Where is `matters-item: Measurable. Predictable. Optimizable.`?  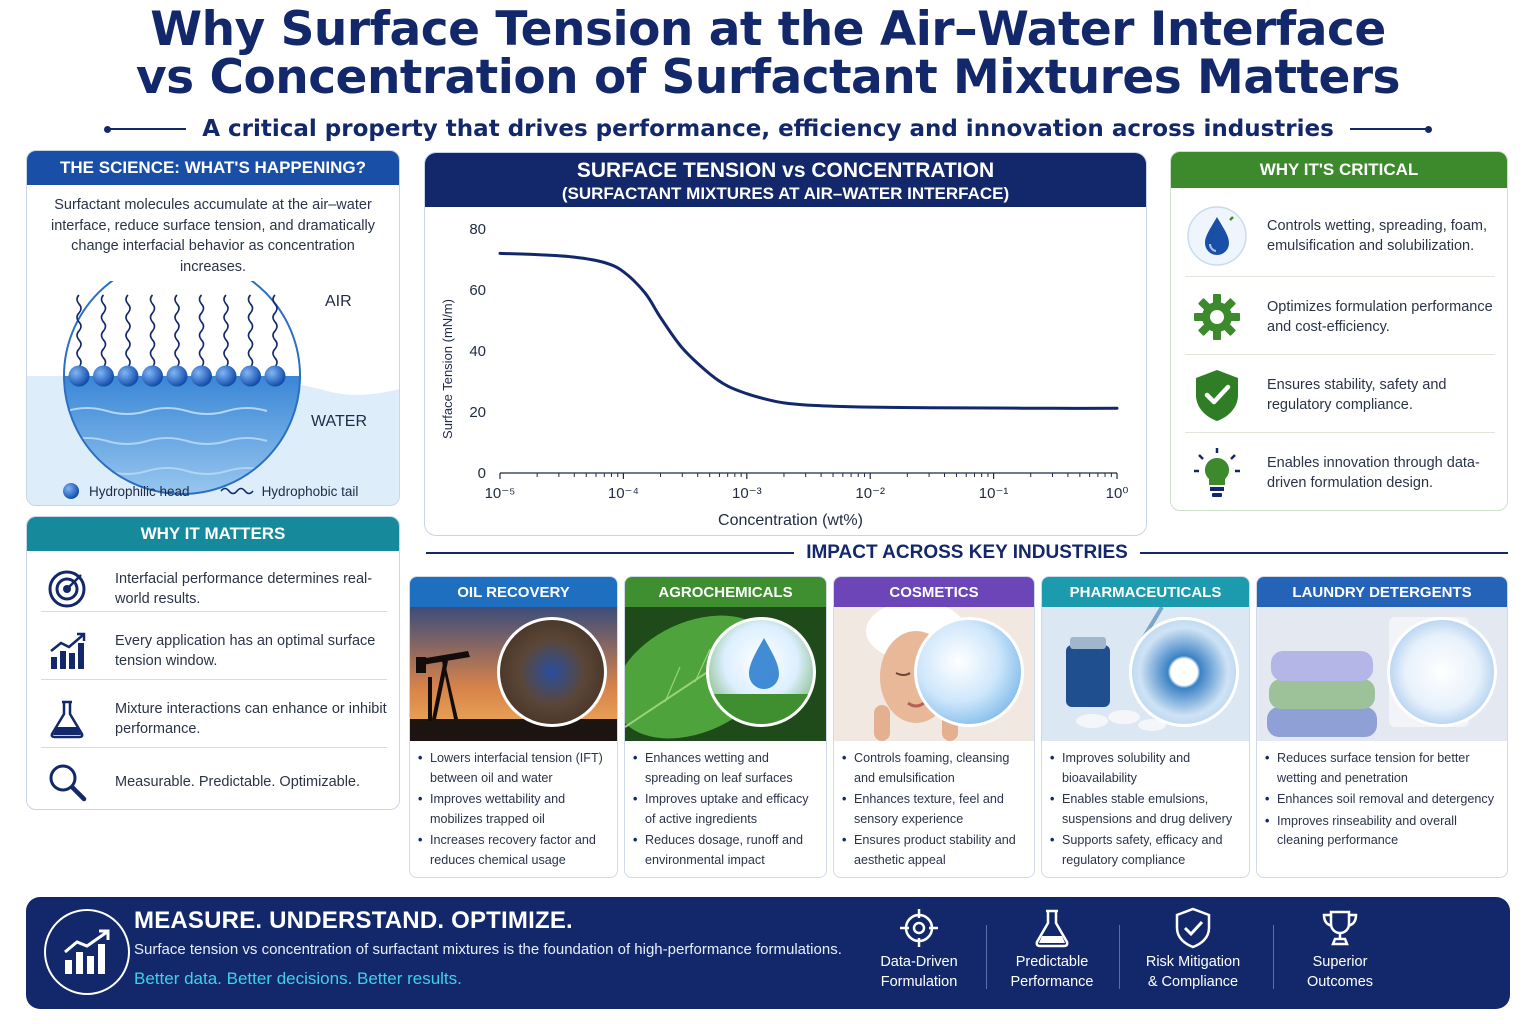
matters-item: Measurable. Predictable. Optimizable. is located at coordinates (214, 782).